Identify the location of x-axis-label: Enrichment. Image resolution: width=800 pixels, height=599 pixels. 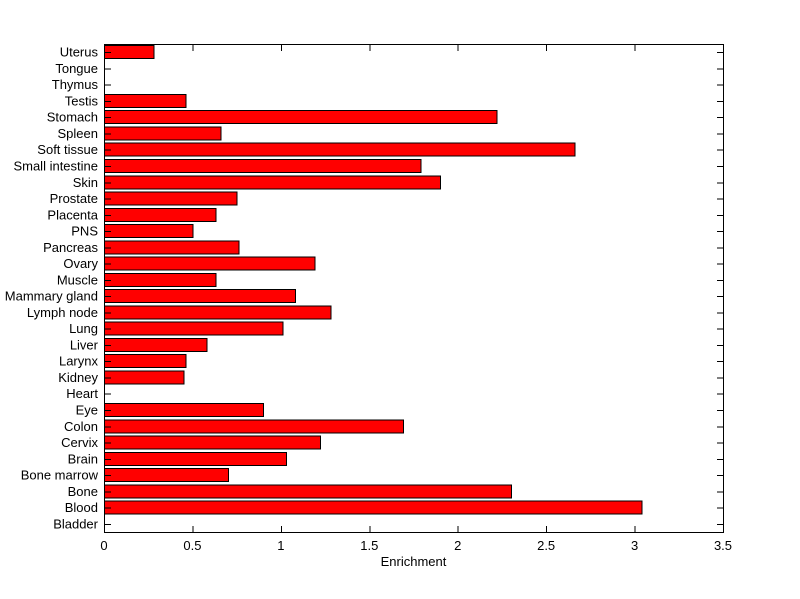
(414, 561).